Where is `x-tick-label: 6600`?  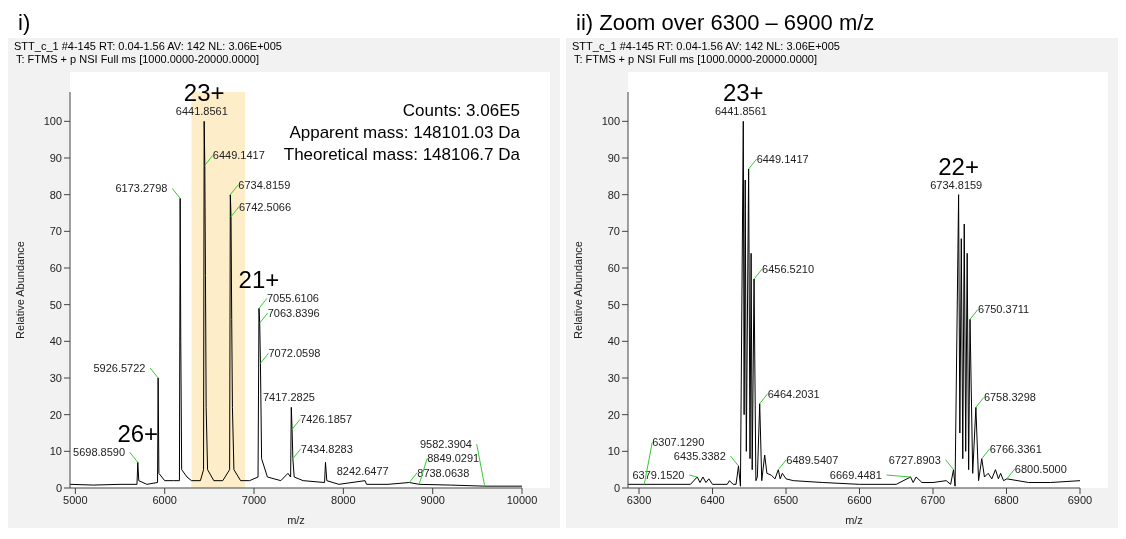
x-tick-label: 6600 is located at coordinates (859, 499).